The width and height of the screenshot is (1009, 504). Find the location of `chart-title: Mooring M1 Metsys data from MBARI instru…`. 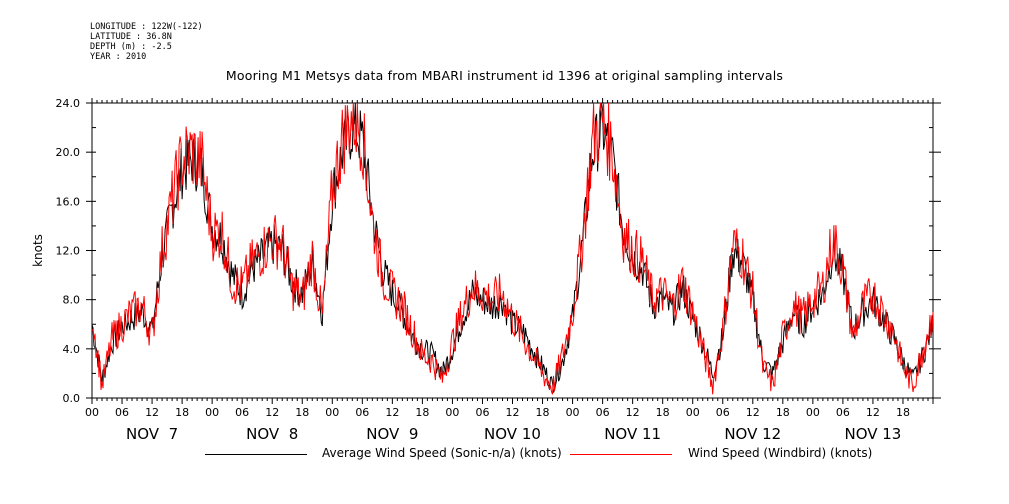

chart-title: Mooring M1 Metsys data from MBARI instru… is located at coordinates (504, 75).